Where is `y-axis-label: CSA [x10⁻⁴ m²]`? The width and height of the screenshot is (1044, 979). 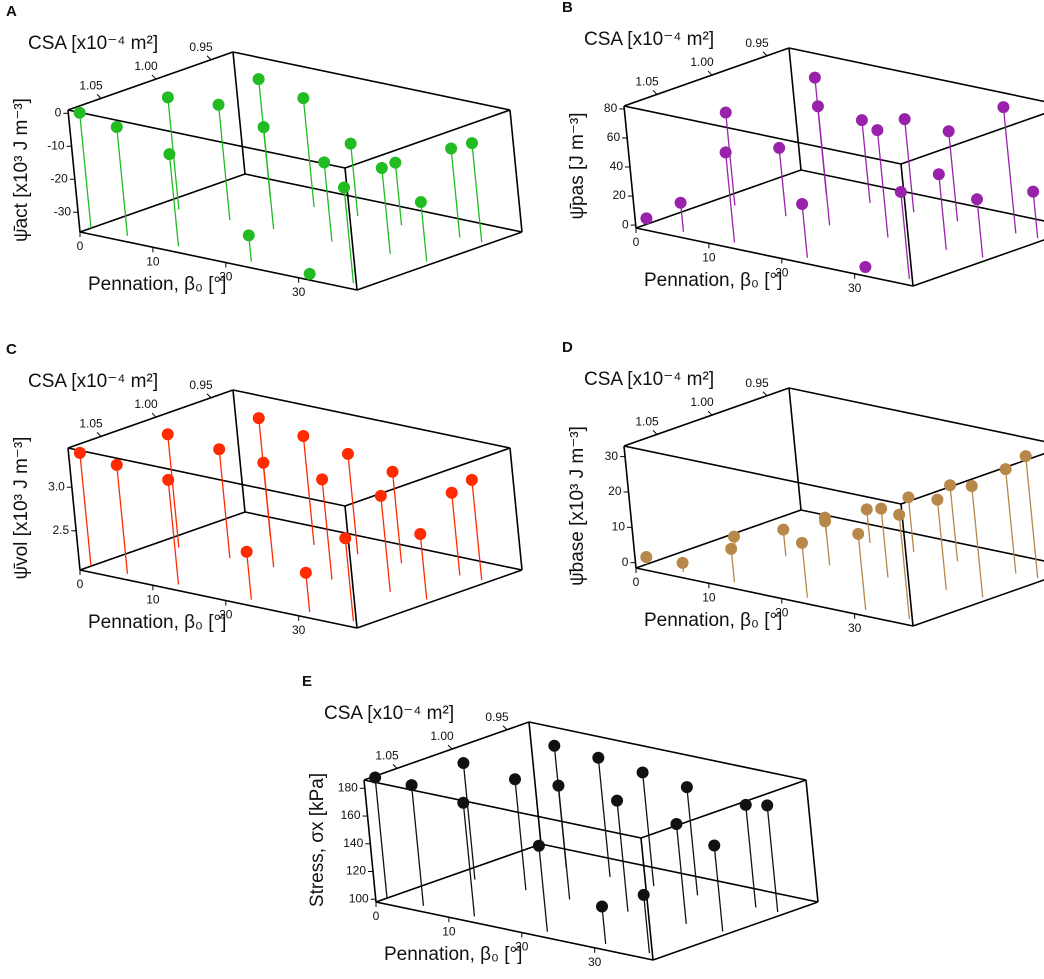 y-axis-label: CSA [x10⁻⁴ m²] is located at coordinates (93, 43).